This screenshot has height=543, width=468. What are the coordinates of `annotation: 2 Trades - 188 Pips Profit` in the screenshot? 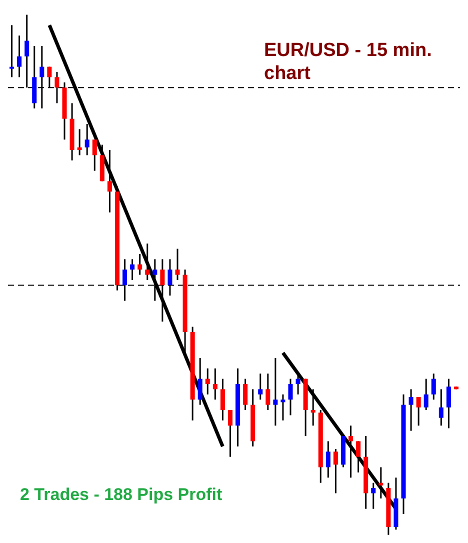 It's located at (121, 494).